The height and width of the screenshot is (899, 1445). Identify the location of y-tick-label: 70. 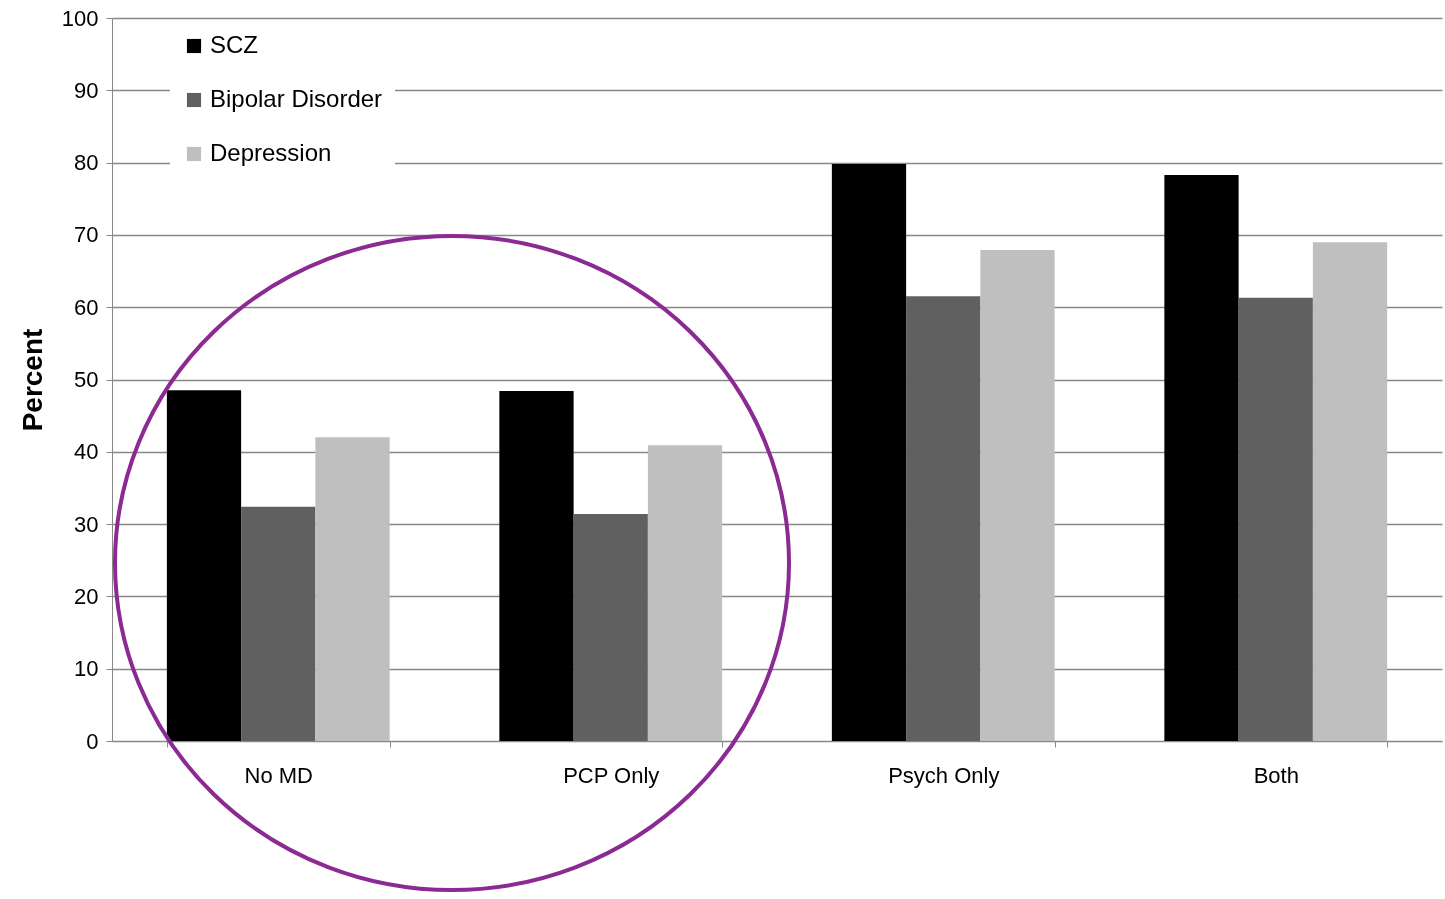
(86, 235).